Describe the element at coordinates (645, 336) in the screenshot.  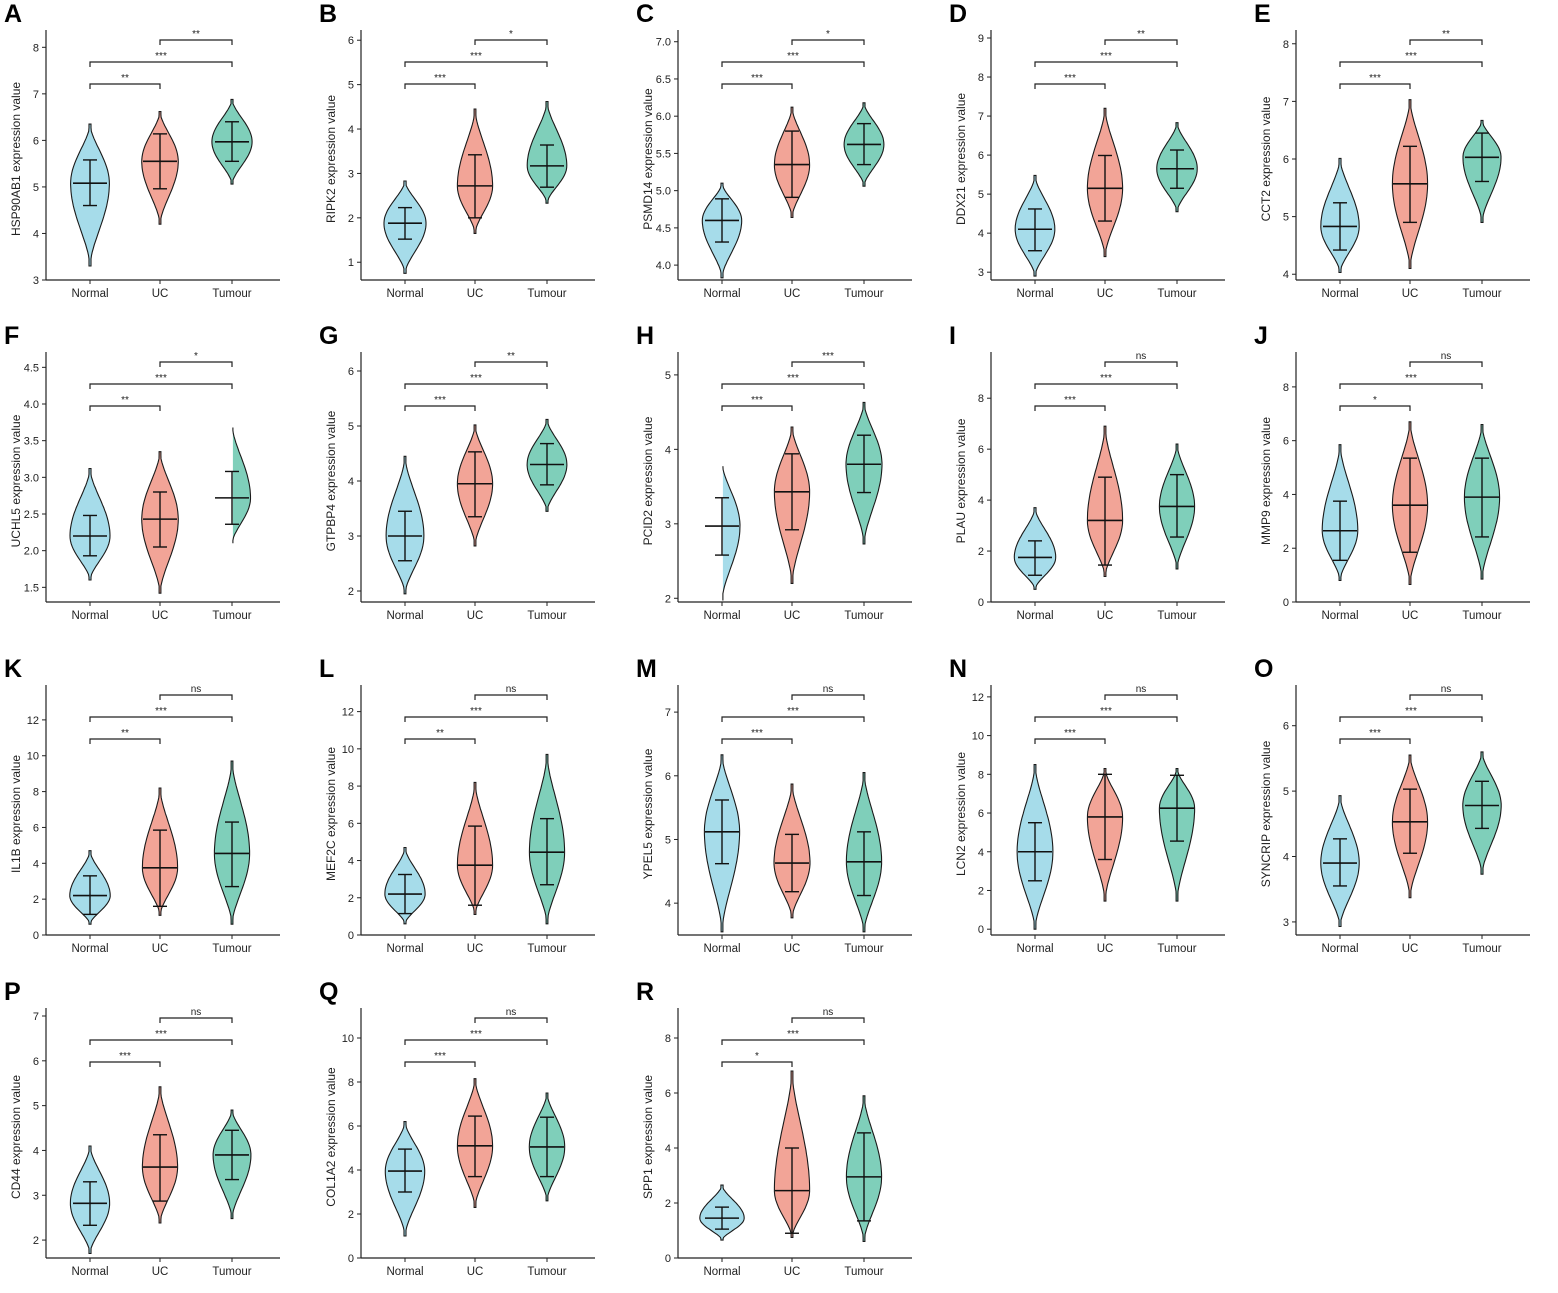
I see `panel-letter: H` at that location.